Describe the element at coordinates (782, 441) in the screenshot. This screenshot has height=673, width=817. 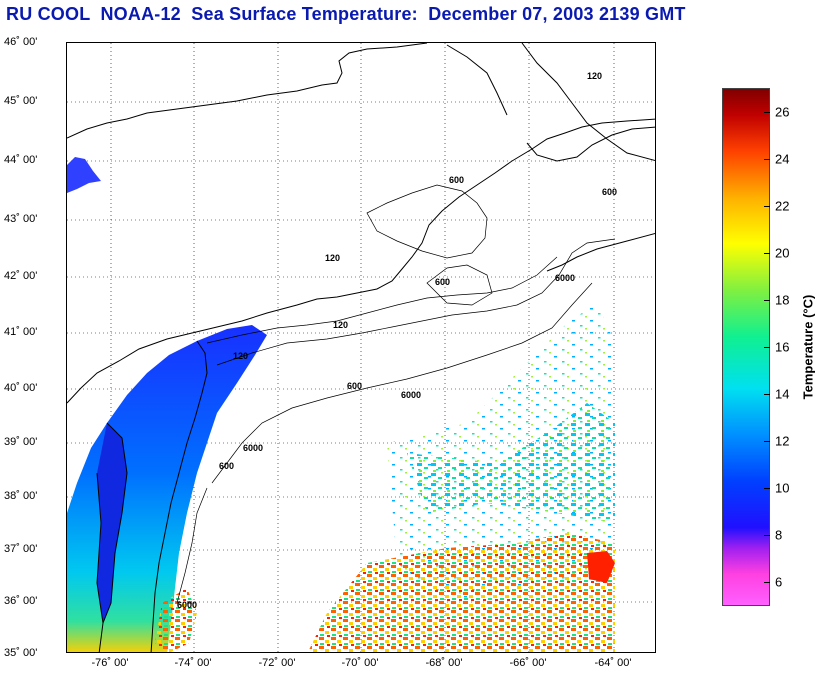
I see `colorbar-tick-label: 12` at that location.